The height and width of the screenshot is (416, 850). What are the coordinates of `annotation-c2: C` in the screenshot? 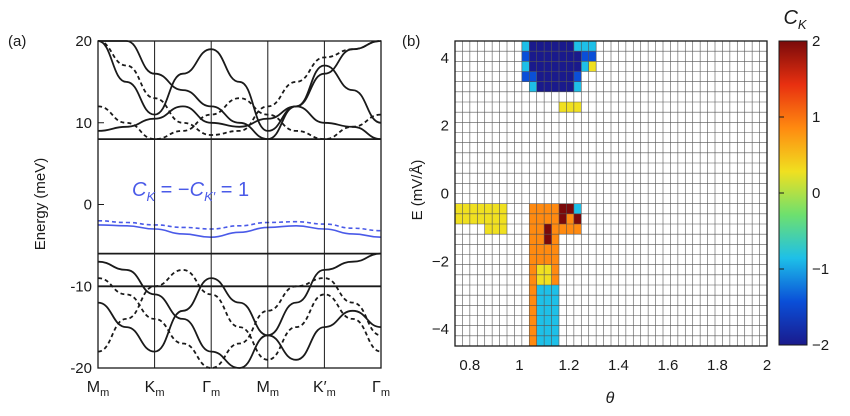 It's located at (197, 190).